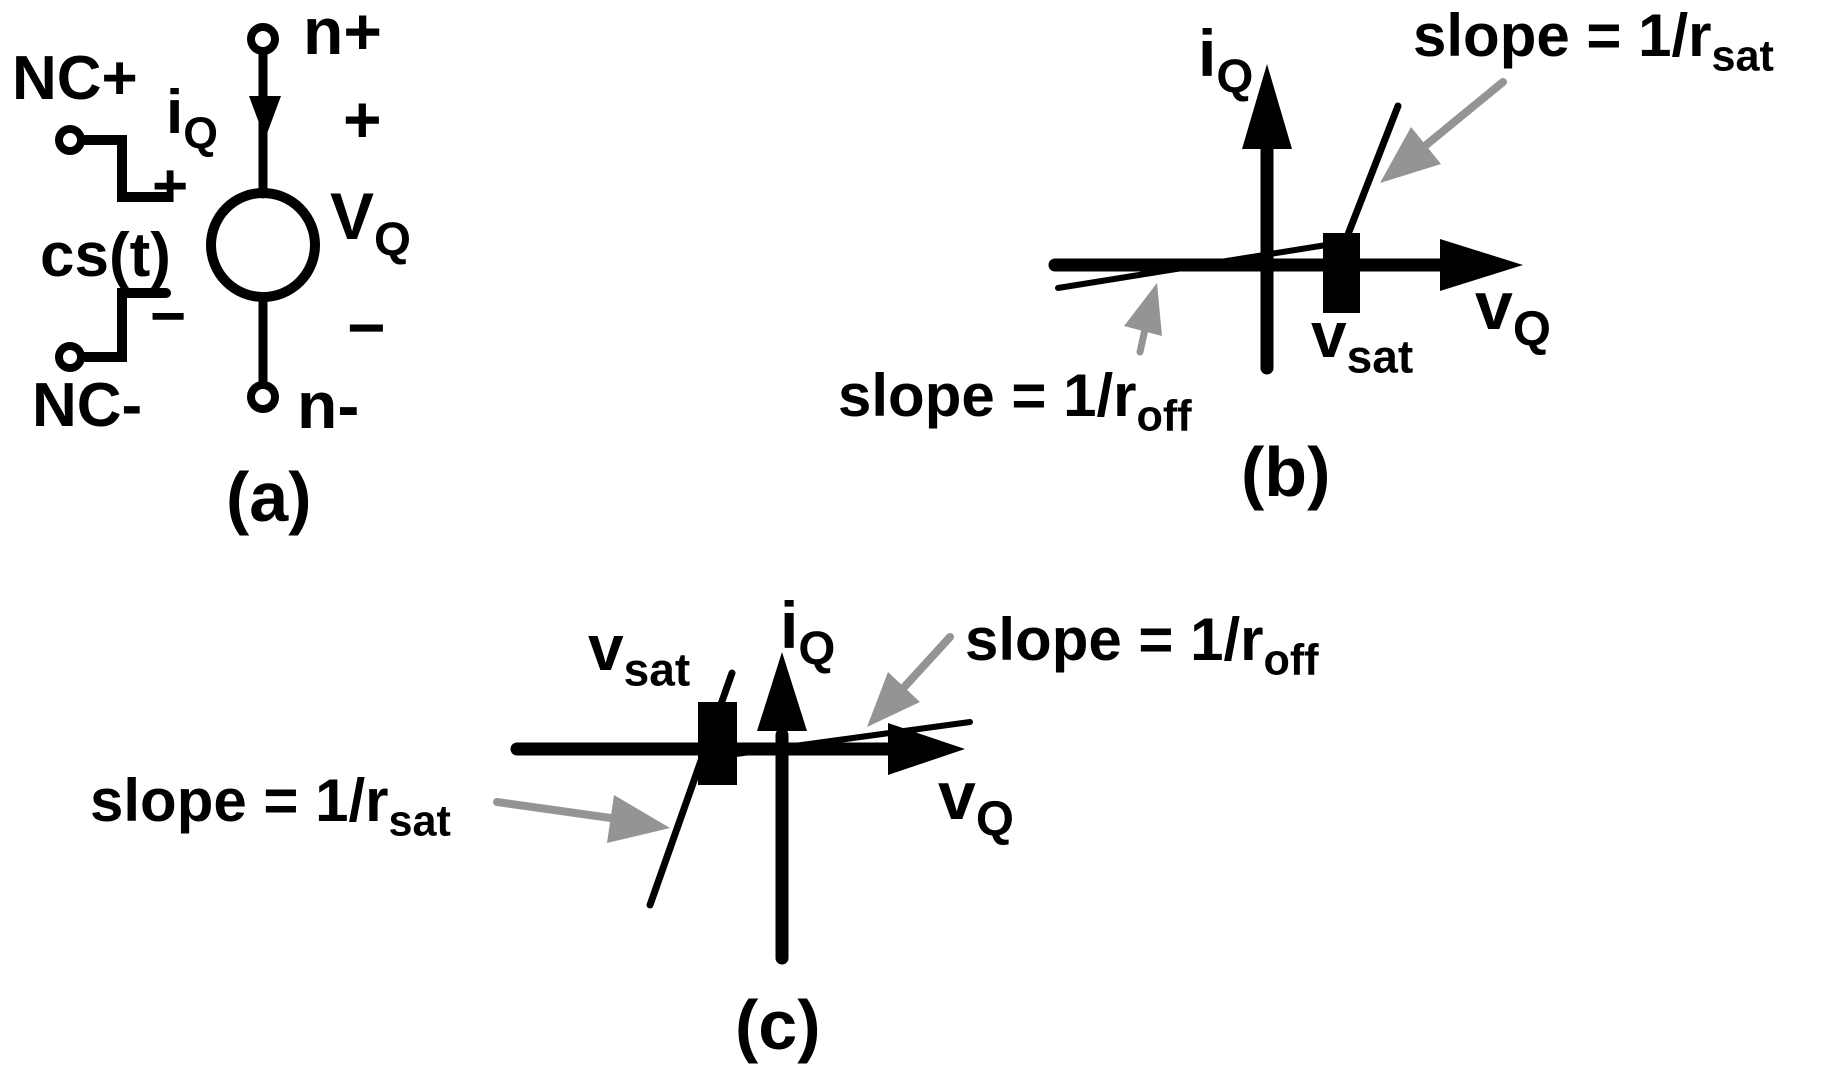  Describe the element at coordinates (733, 799) in the screenshot. I see `panel-c-plot` at that location.